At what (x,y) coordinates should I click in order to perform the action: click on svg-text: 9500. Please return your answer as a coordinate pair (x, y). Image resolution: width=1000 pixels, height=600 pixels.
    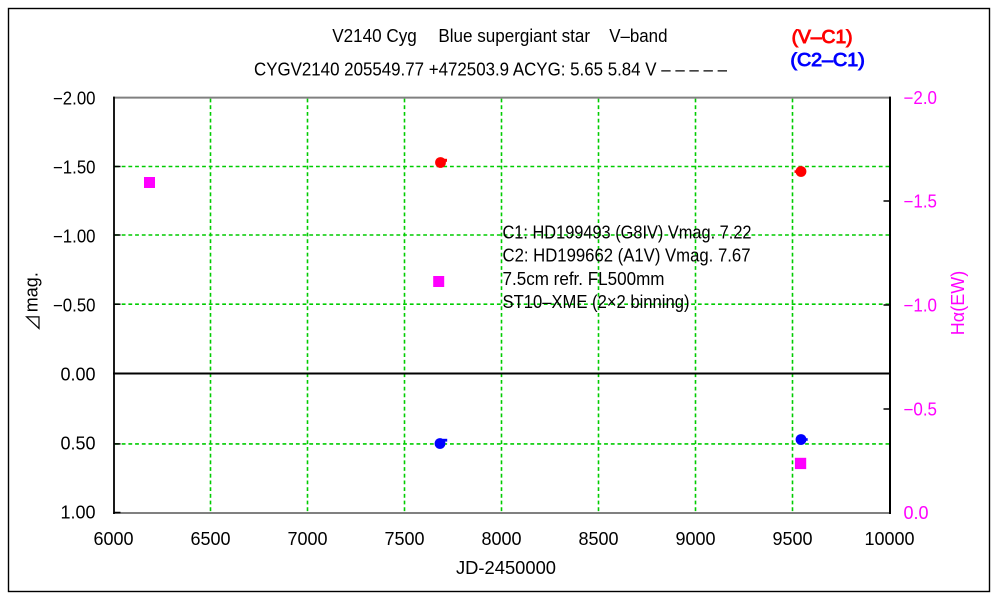
    Looking at the image, I should click on (792, 539).